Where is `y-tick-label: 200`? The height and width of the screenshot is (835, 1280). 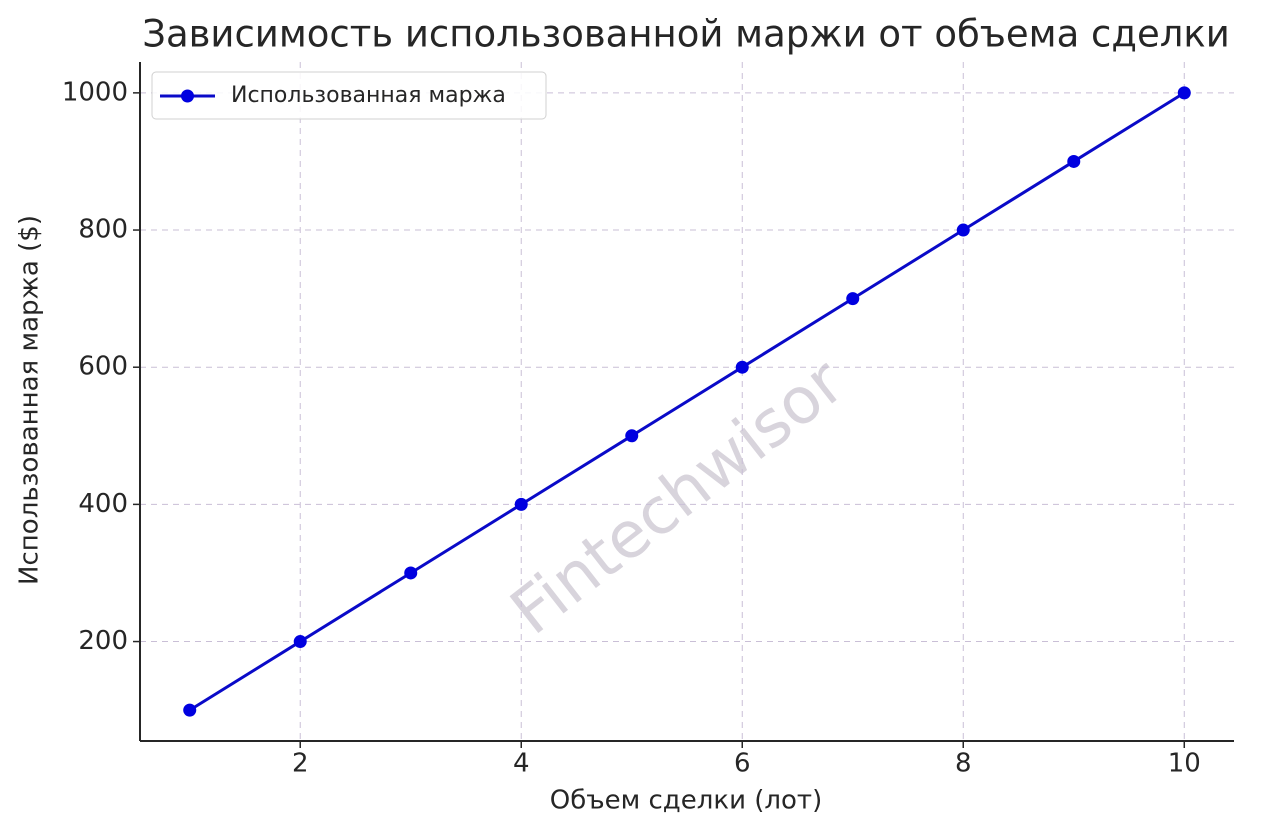 y-tick-label: 200 is located at coordinates (103, 641).